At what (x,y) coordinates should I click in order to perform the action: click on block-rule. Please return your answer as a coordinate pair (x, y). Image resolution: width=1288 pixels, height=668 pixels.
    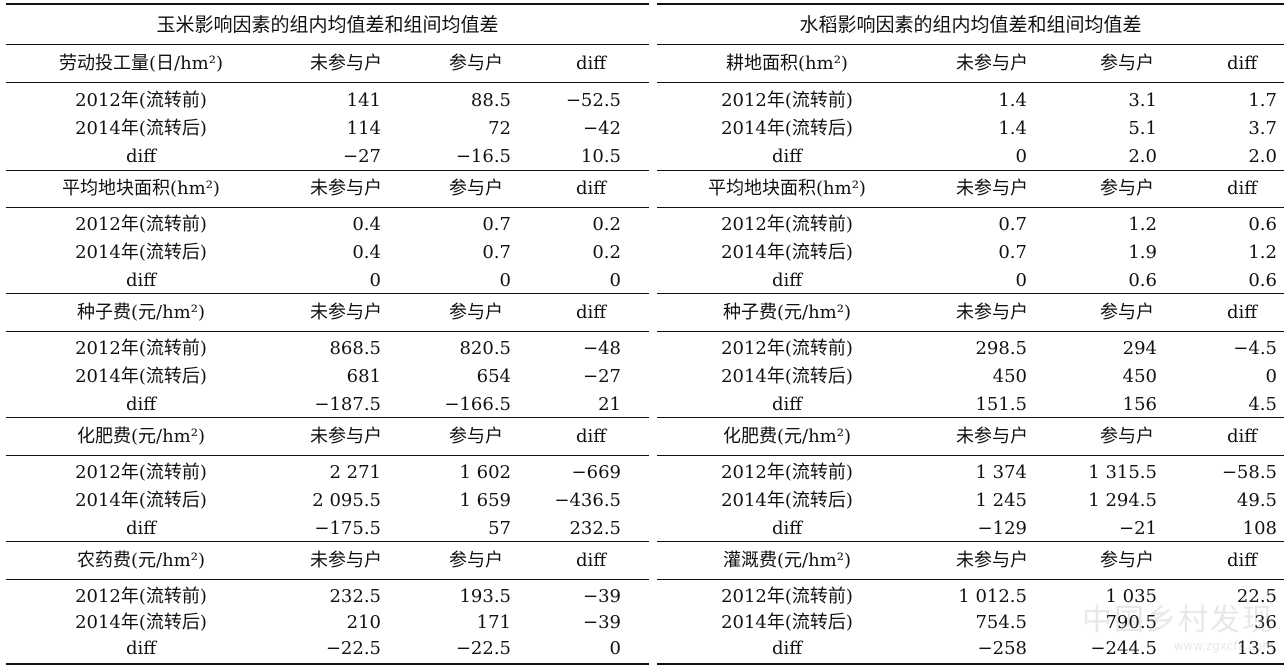
    Looking at the image, I should click on (645, 170).